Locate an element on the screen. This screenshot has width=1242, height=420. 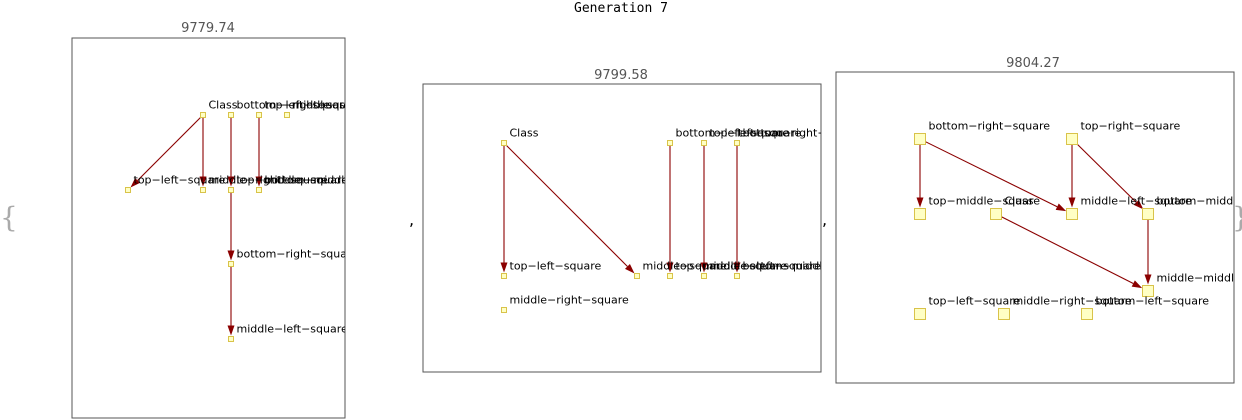
edge-top-right-square-to-bottom-middle-square is located at coordinates (1106, 172).